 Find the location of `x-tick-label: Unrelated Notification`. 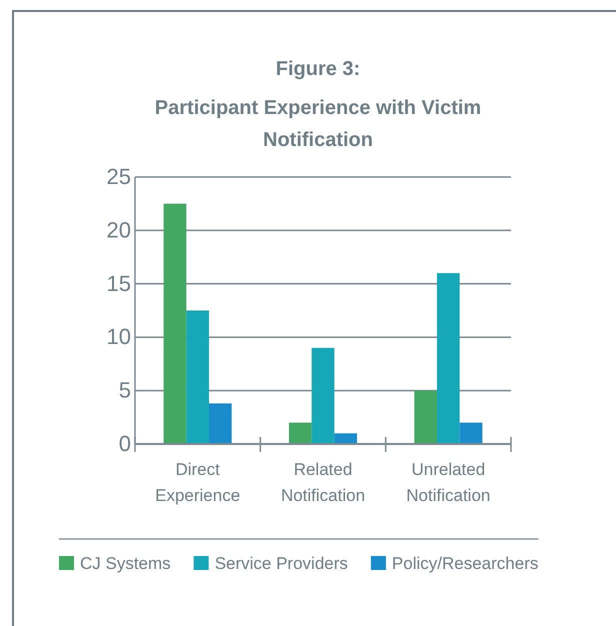

x-tick-label: Unrelated Notification is located at coordinates (448, 482).